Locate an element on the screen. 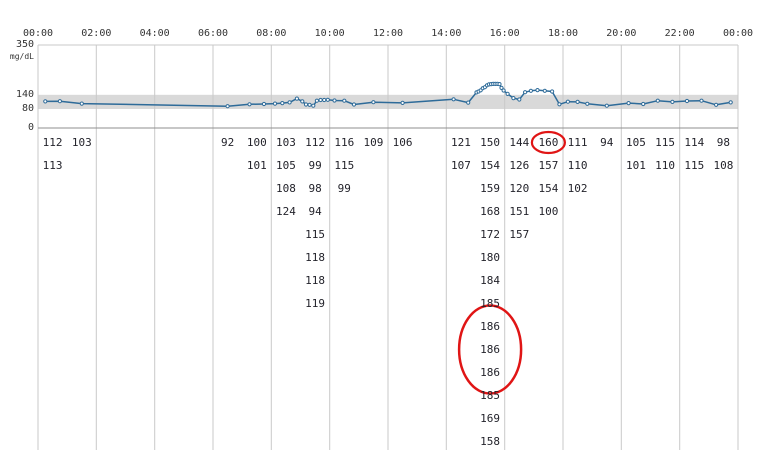 Image resolution: width=759 pixels, height=450 pixels. glucose-value-cell: 111 is located at coordinates (577, 142).